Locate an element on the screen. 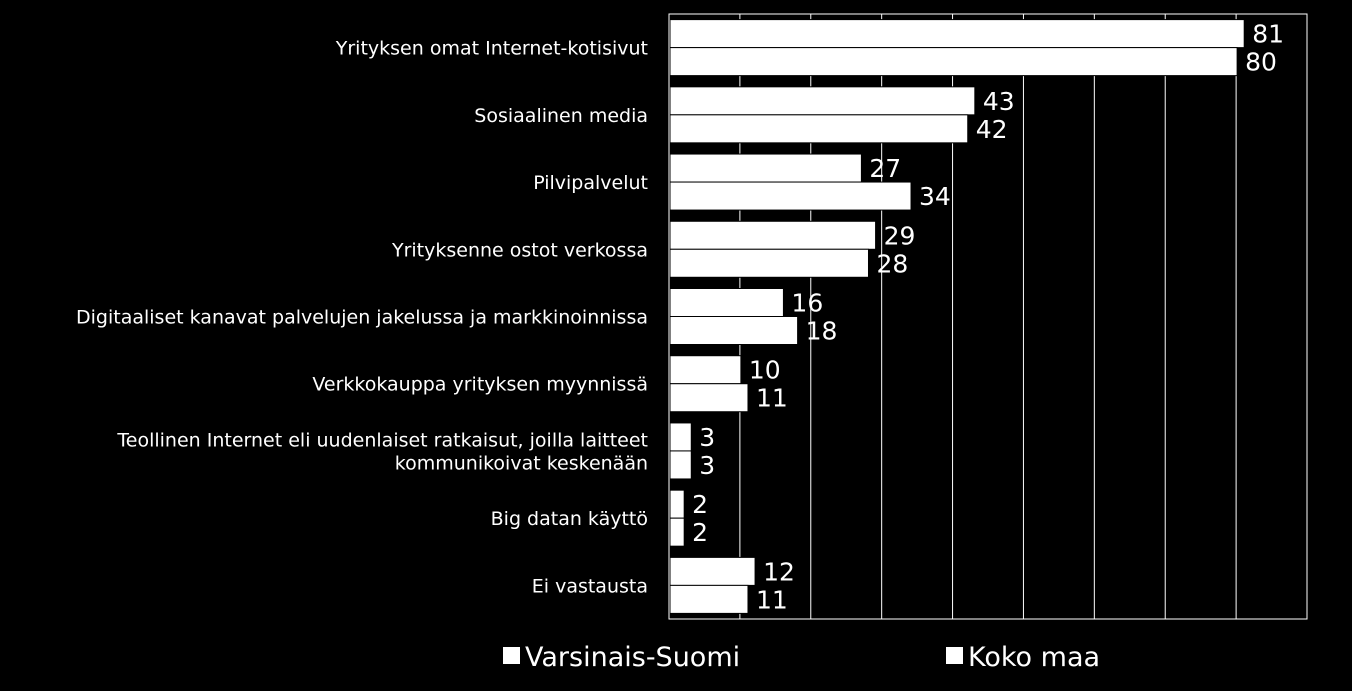  value-label: 81 is located at coordinates (1268, 34).